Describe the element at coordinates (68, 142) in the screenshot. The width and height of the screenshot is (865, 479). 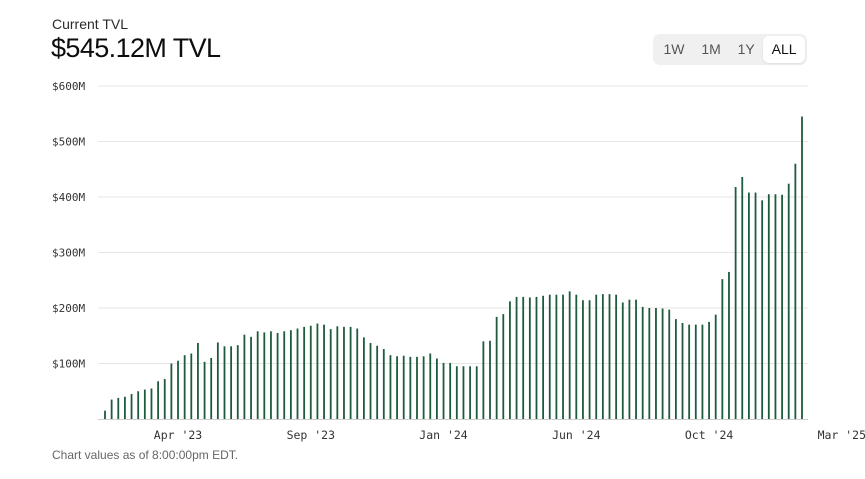
I see `y-tick-label: $500M` at that location.